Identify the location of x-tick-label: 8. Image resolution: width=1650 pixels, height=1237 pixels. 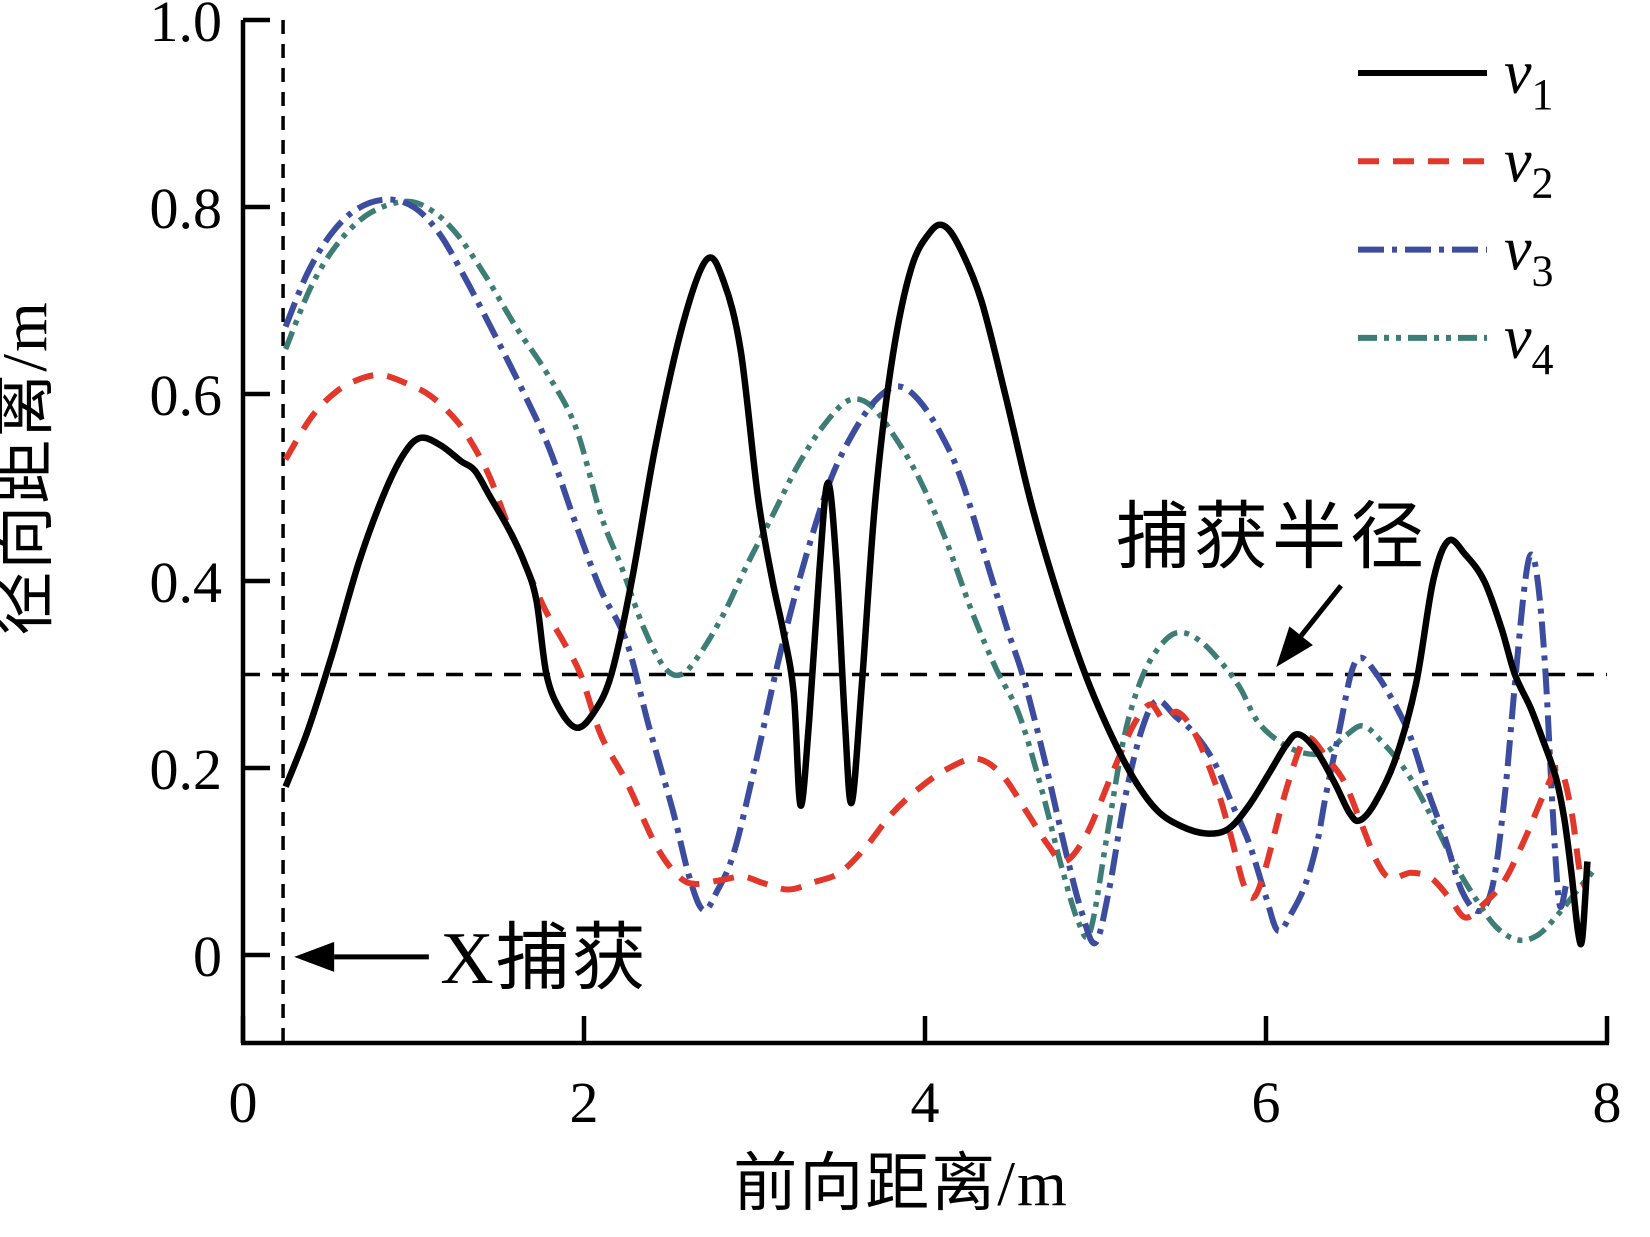
(1607, 1102).